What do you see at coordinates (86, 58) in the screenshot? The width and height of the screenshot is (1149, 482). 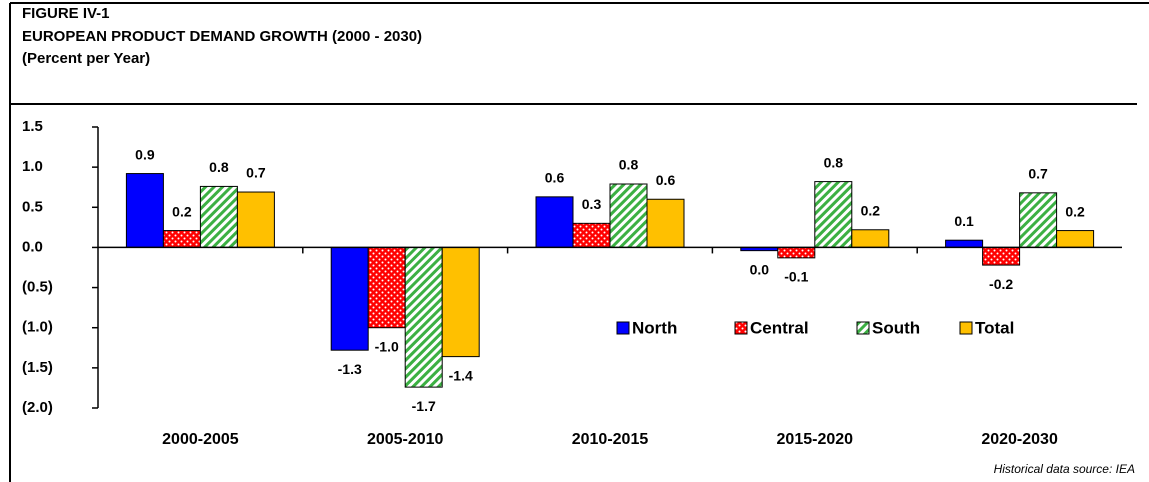 I see `chart-subtitle: (Percent per Year)` at bounding box center [86, 58].